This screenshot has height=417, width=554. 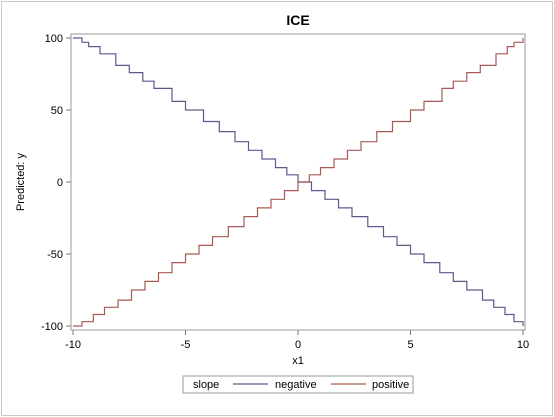 I want to click on legend: slope negative positive, so click(x=298, y=384).